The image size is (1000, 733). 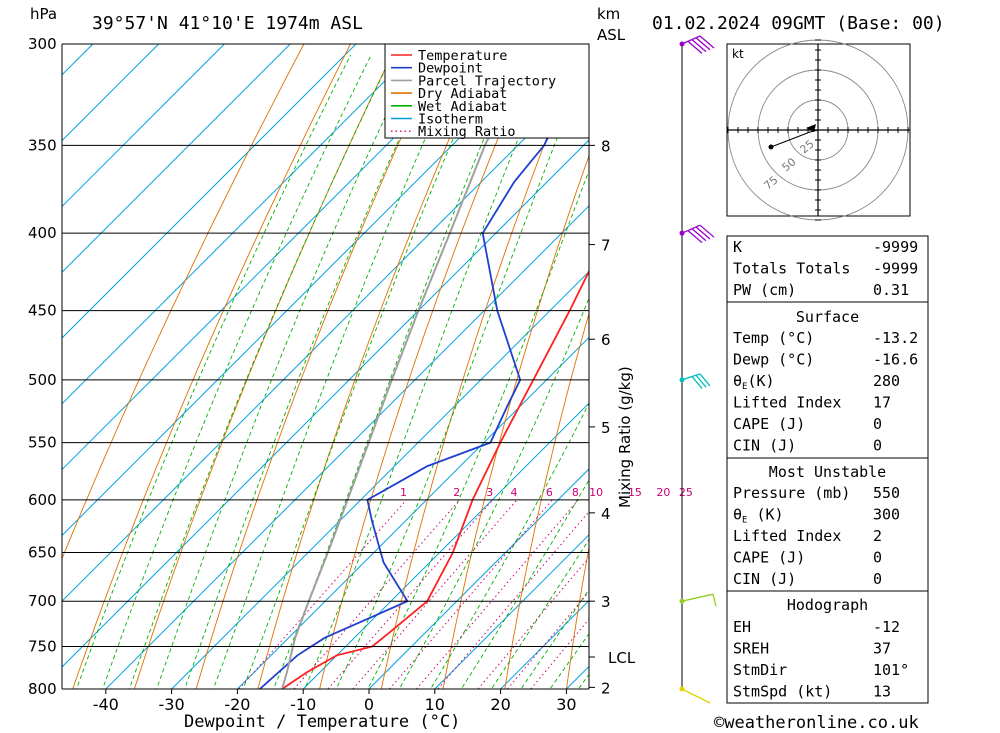 What do you see at coordinates (606, 428) in the screenshot?
I see `km-tick-label: 5` at bounding box center [606, 428].